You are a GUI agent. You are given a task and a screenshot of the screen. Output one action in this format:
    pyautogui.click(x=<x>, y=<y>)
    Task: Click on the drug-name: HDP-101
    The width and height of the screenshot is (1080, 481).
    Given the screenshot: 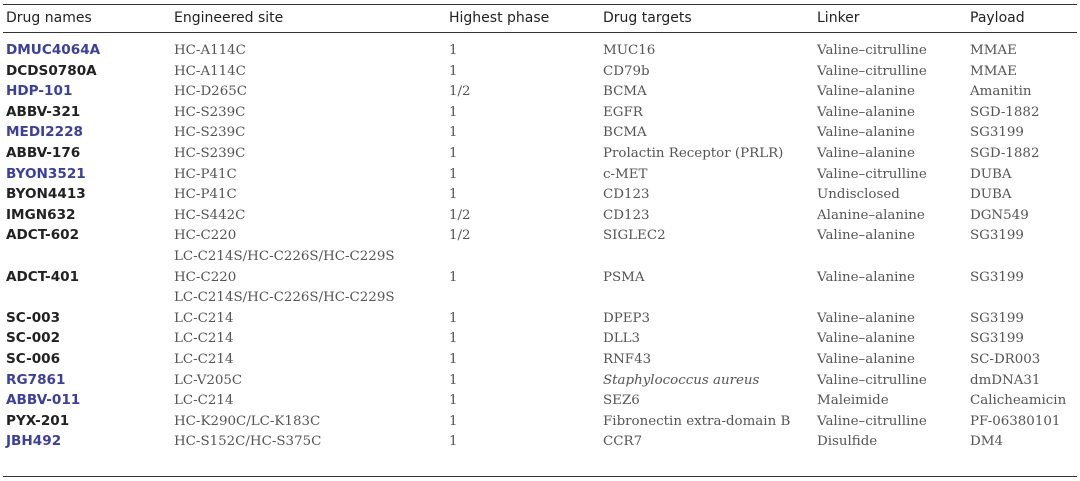 What is the action you would take?
    pyautogui.click(x=39, y=91)
    